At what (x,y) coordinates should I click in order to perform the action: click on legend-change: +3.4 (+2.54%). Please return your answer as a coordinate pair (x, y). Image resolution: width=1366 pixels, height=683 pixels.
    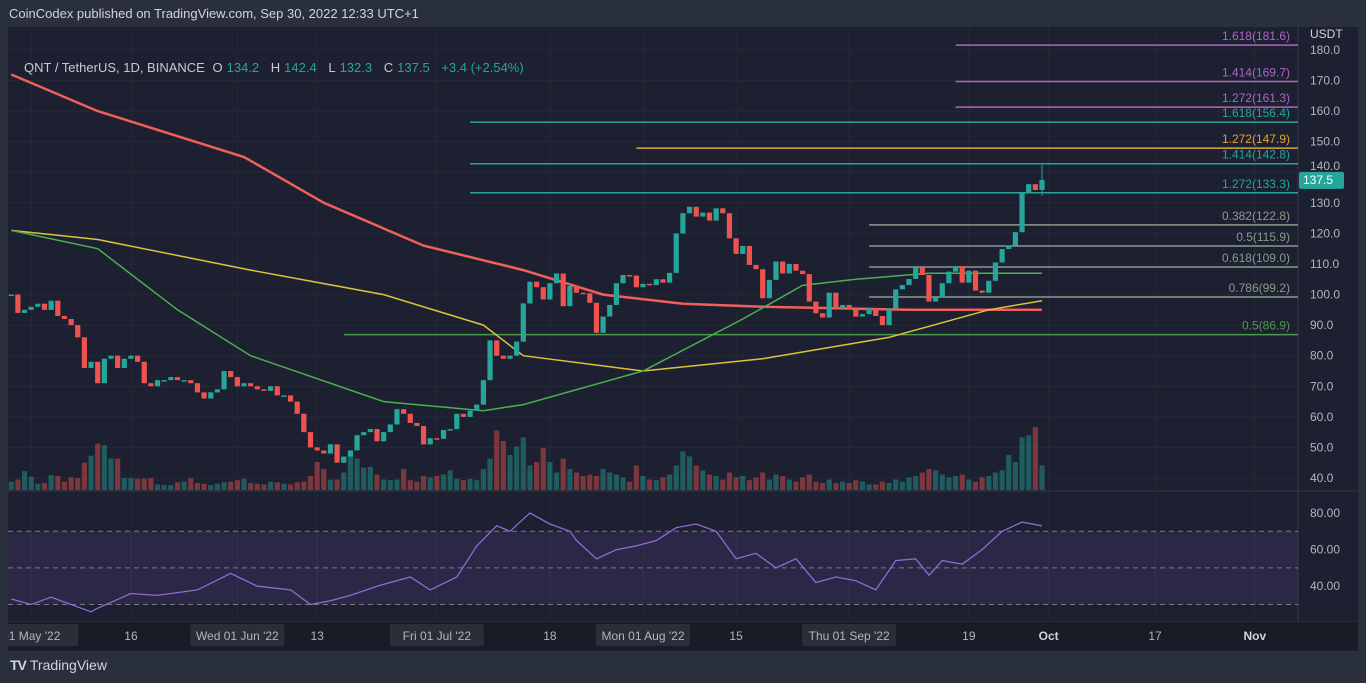
    Looking at the image, I should click on (482, 67).